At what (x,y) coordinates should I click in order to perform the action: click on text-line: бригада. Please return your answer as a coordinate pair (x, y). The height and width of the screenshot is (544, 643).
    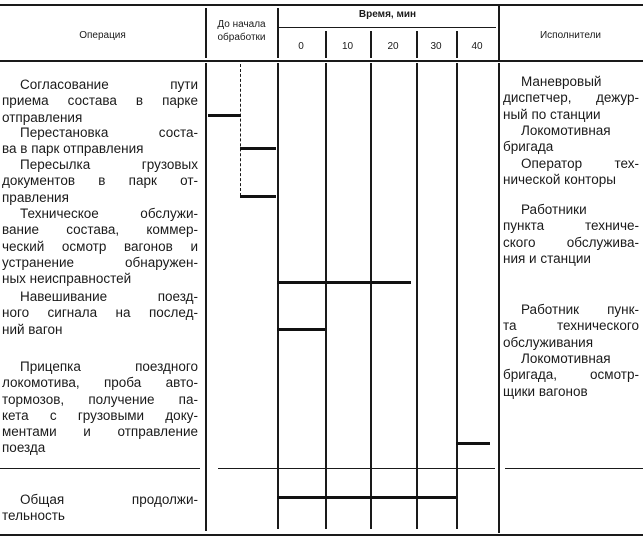
    Looking at the image, I should click on (528, 147).